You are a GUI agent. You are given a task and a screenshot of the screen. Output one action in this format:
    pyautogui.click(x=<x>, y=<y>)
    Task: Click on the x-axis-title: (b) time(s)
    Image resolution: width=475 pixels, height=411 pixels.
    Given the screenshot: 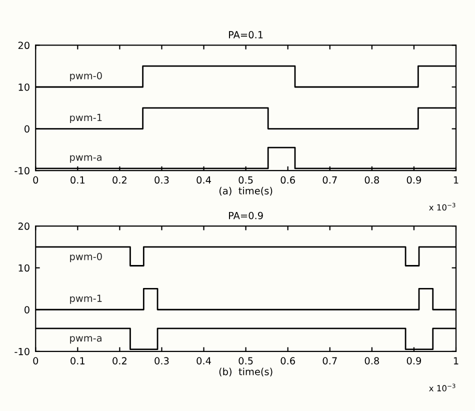 What is the action you would take?
    pyautogui.click(x=245, y=372)
    